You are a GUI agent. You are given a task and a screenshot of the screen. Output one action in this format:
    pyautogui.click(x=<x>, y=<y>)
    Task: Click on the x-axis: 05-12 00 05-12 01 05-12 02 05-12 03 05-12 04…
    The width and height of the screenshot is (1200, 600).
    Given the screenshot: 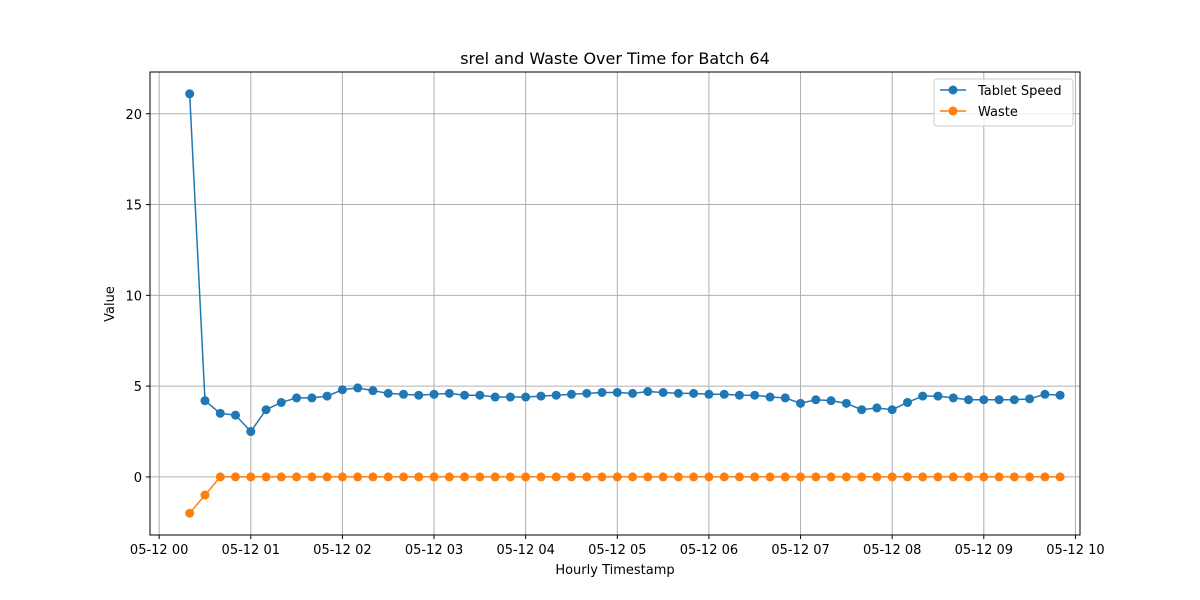 What is the action you would take?
    pyautogui.click(x=617, y=546)
    